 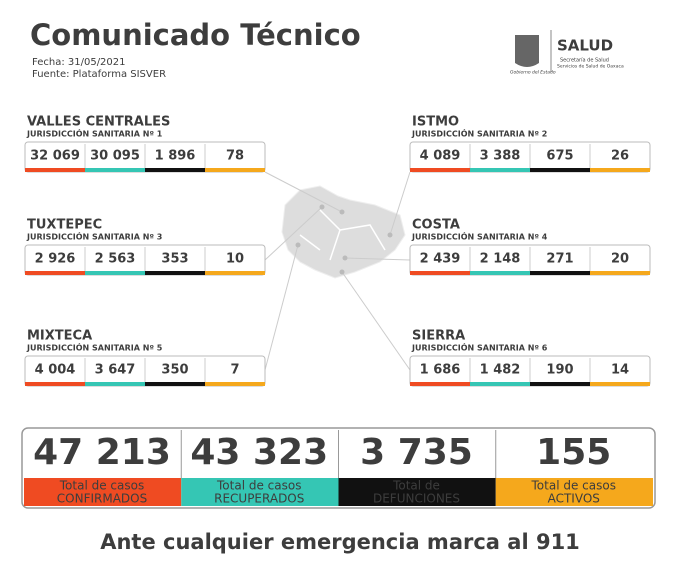 What do you see at coordinates (342, 235) in the screenshot?
I see `region-borders` at bounding box center [342, 235].